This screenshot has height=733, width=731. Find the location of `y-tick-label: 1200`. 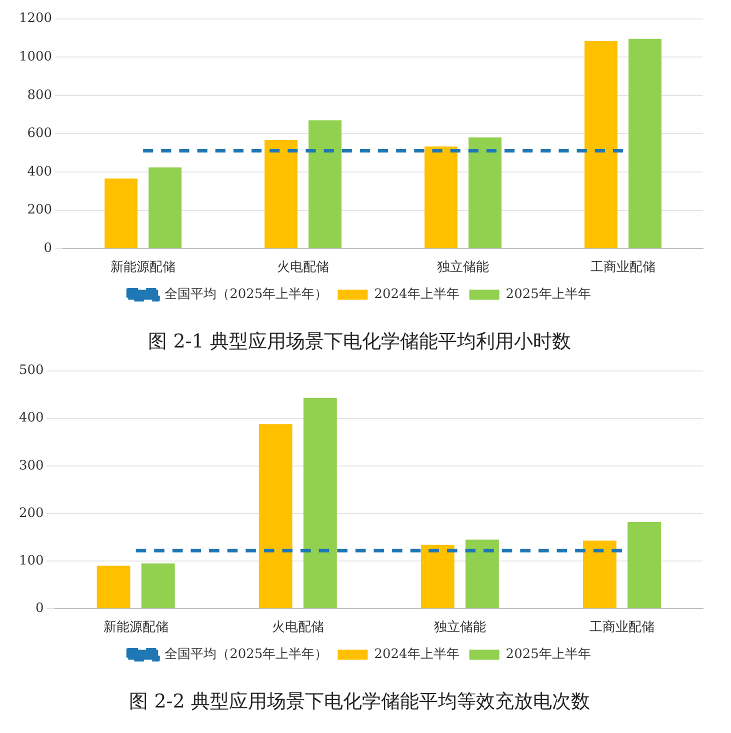

y-tick-label: 1200 is located at coordinates (35, 18).